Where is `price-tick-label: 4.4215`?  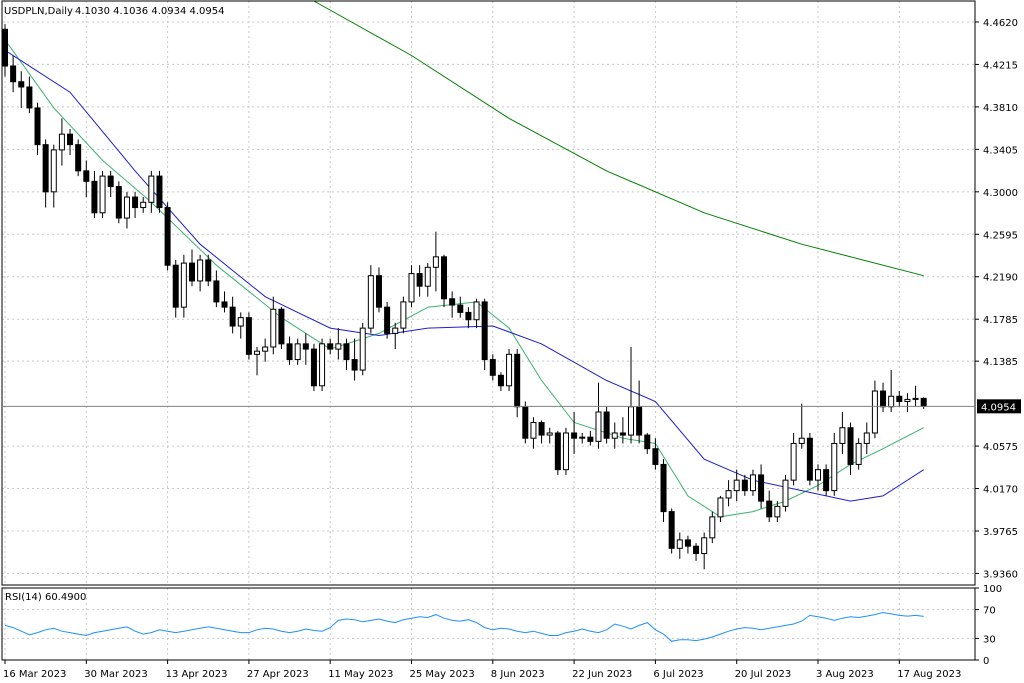
price-tick-label: 4.4215 is located at coordinates (1000, 65).